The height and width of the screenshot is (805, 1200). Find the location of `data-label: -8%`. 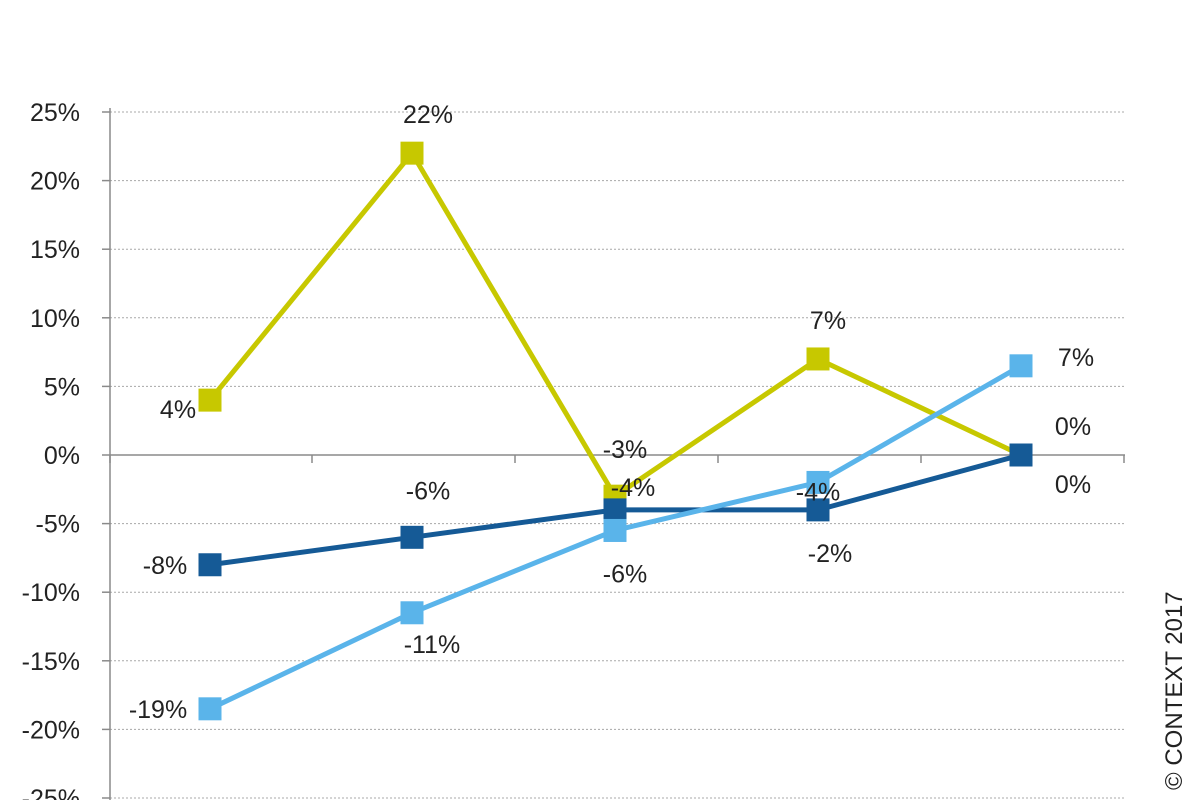

data-label: -8% is located at coordinates (165, 566).